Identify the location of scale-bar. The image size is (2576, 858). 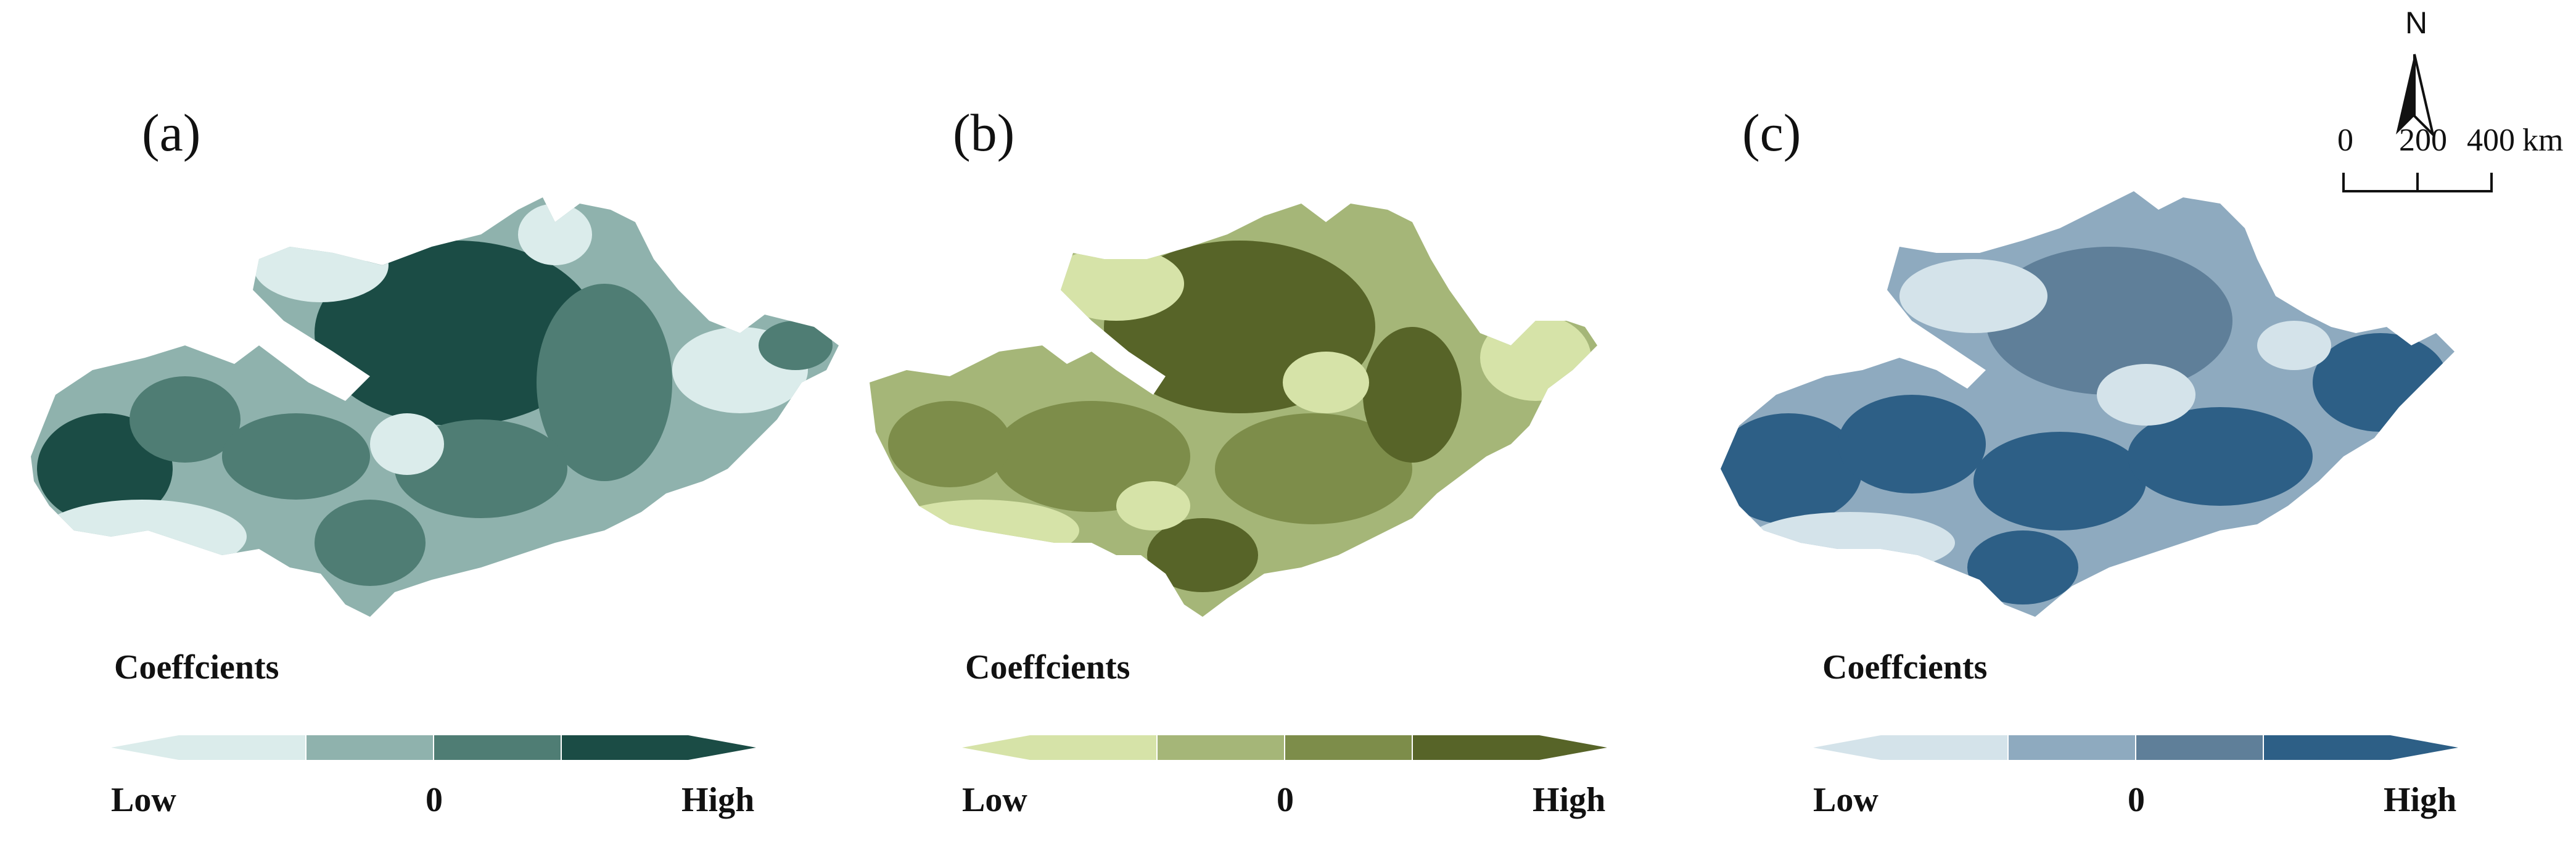
(2417, 182).